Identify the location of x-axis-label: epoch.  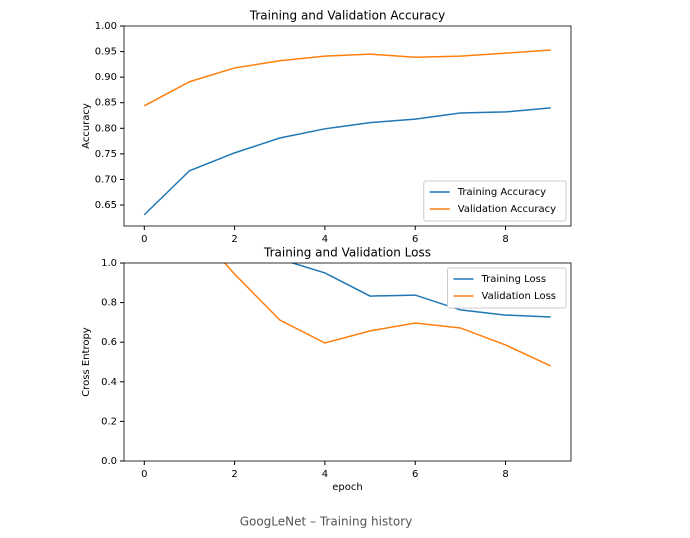
(347, 487).